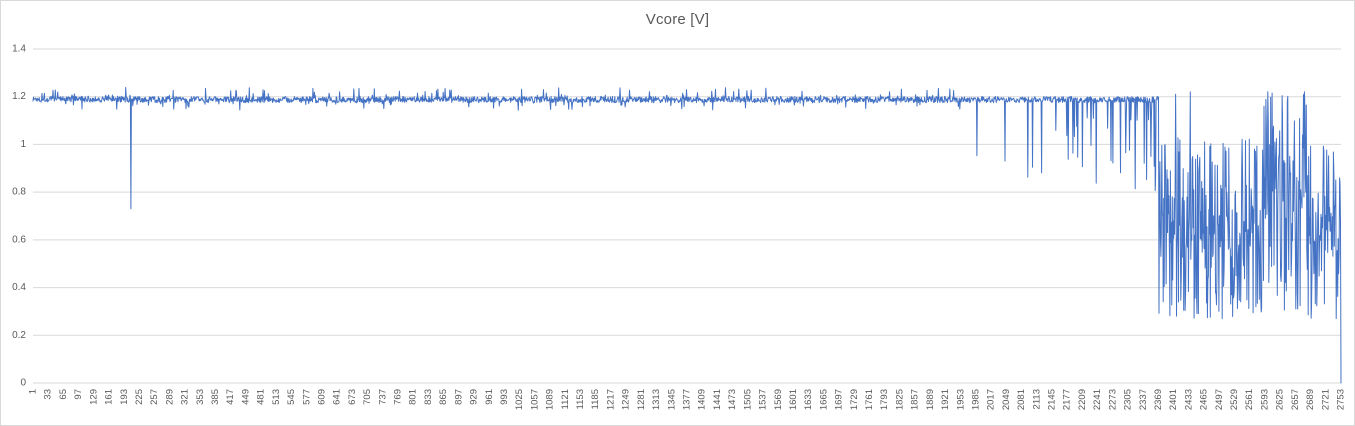 This screenshot has width=1355, height=426. What do you see at coordinates (154, 397) in the screenshot?
I see `svg-text: 257` at bounding box center [154, 397].